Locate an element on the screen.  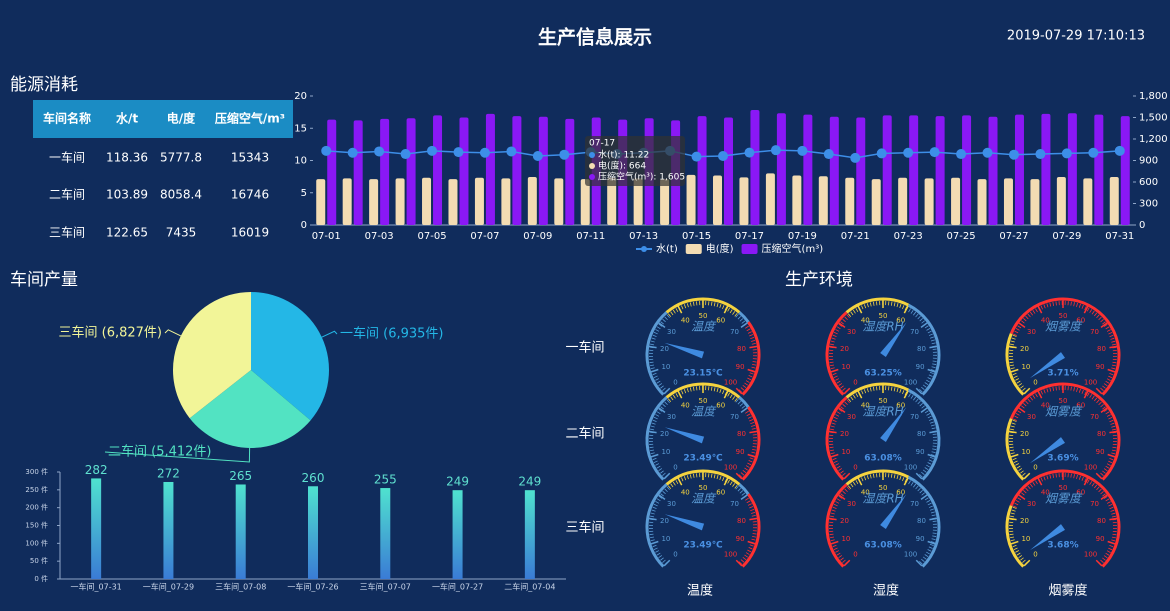
gauge-title: 湿度RH is located at coordinates (882, 499).